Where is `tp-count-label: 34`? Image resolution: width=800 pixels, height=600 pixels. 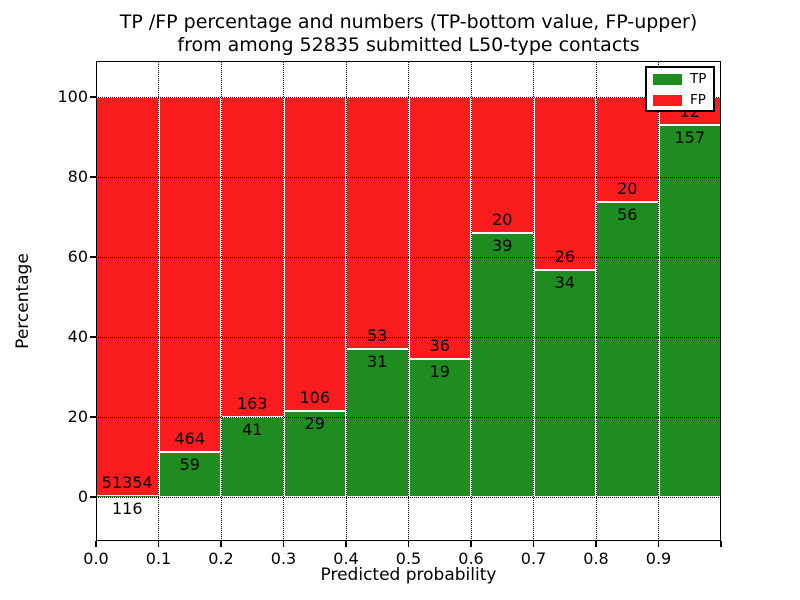
tp-count-label: 34 is located at coordinates (564, 283).